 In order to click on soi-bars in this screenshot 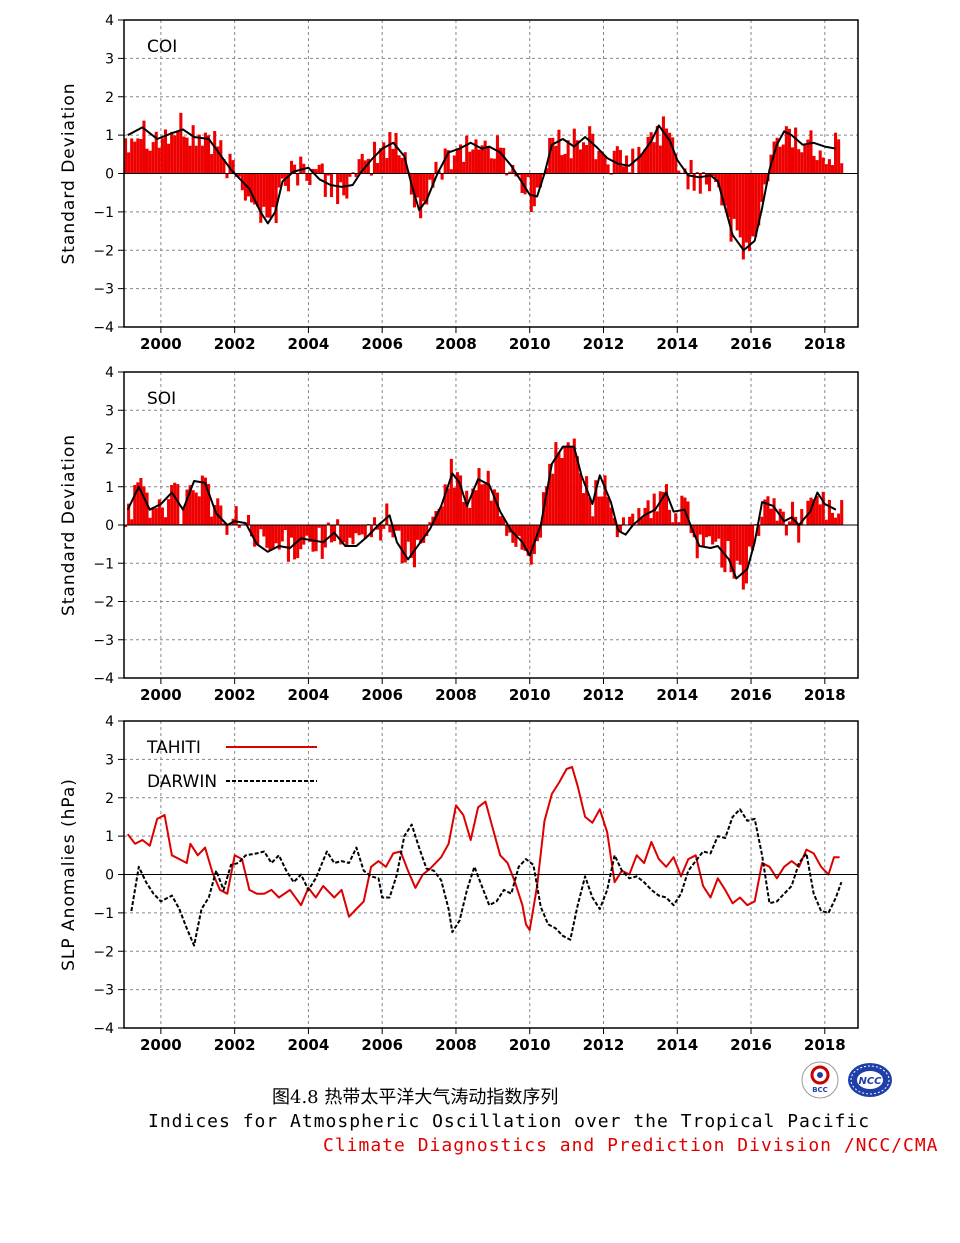, I will do `click(484, 514)`.